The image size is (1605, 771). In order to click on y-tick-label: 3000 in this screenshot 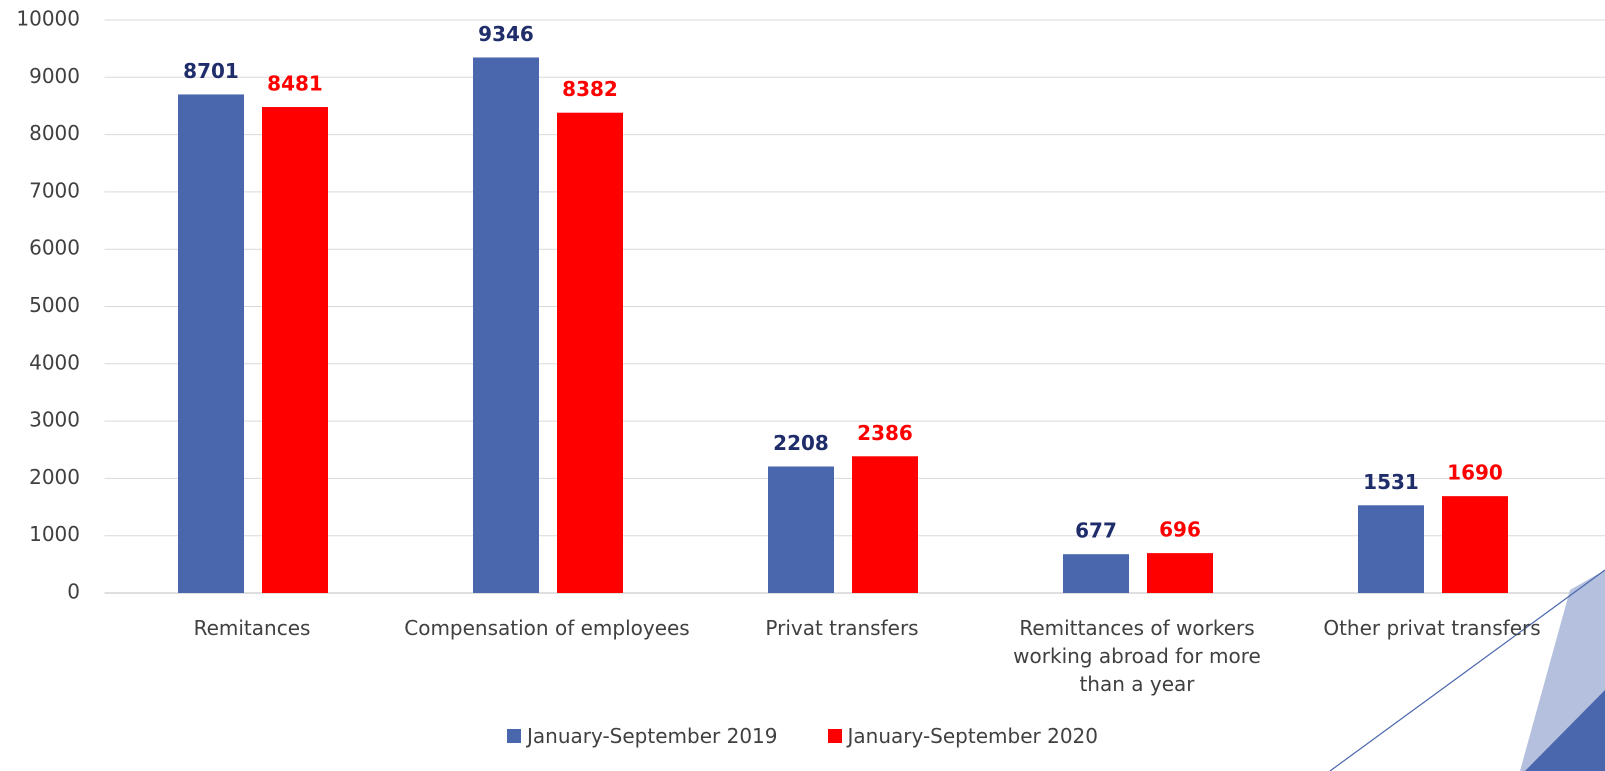, I will do `click(54, 420)`.